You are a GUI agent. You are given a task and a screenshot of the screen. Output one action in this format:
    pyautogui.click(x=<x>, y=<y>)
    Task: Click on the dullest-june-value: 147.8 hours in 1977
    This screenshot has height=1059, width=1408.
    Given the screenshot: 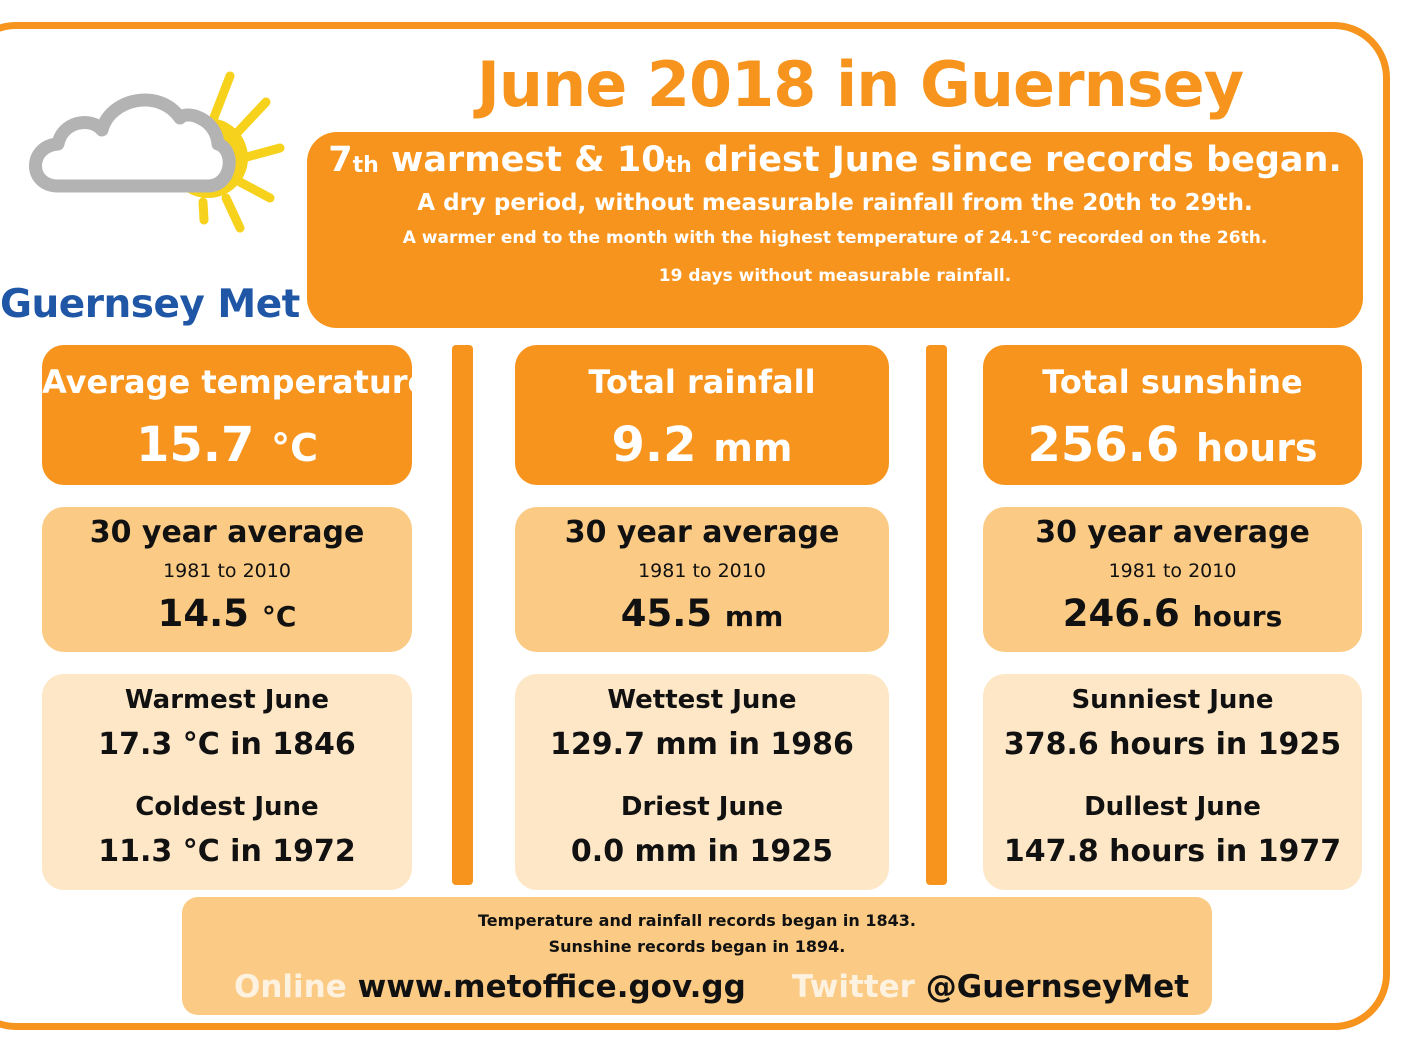 What is the action you would take?
    pyautogui.click(x=1172, y=851)
    